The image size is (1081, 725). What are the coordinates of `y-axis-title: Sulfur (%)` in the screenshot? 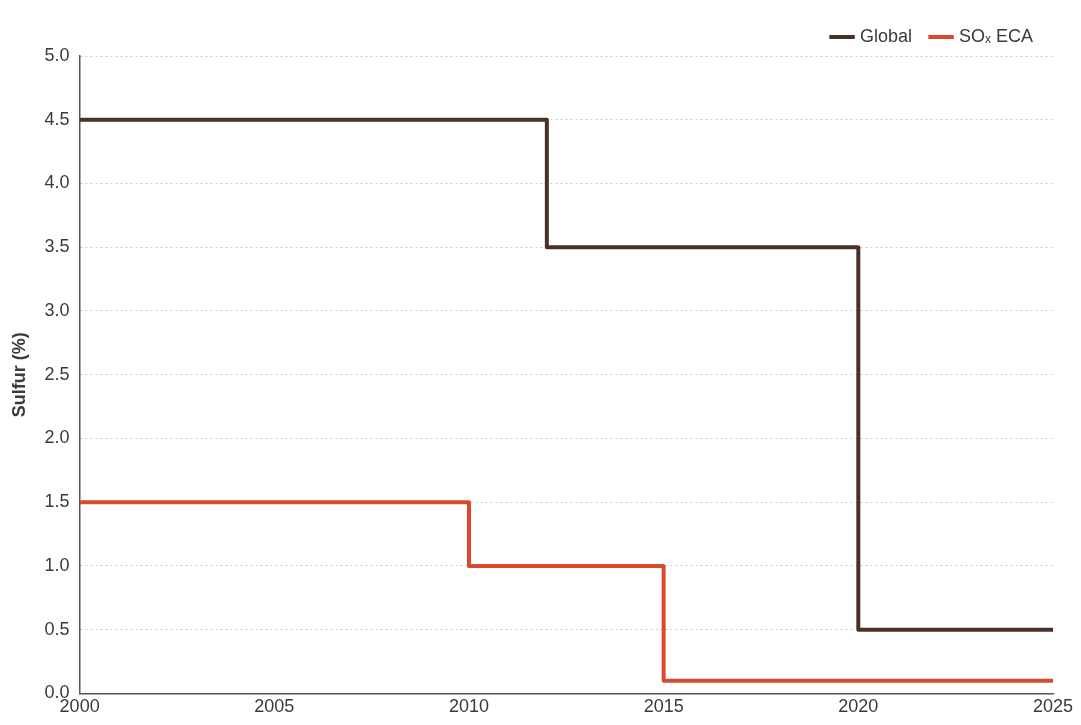 It's located at (18, 375).